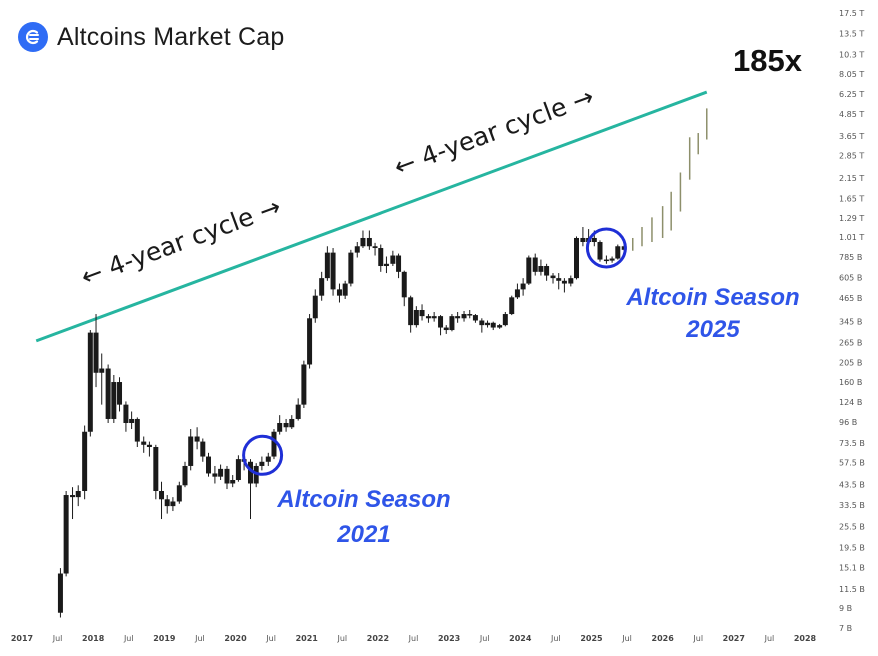 The width and height of the screenshot is (878, 656). I want to click on y-tick-label: 25.5 B, so click(852, 526).